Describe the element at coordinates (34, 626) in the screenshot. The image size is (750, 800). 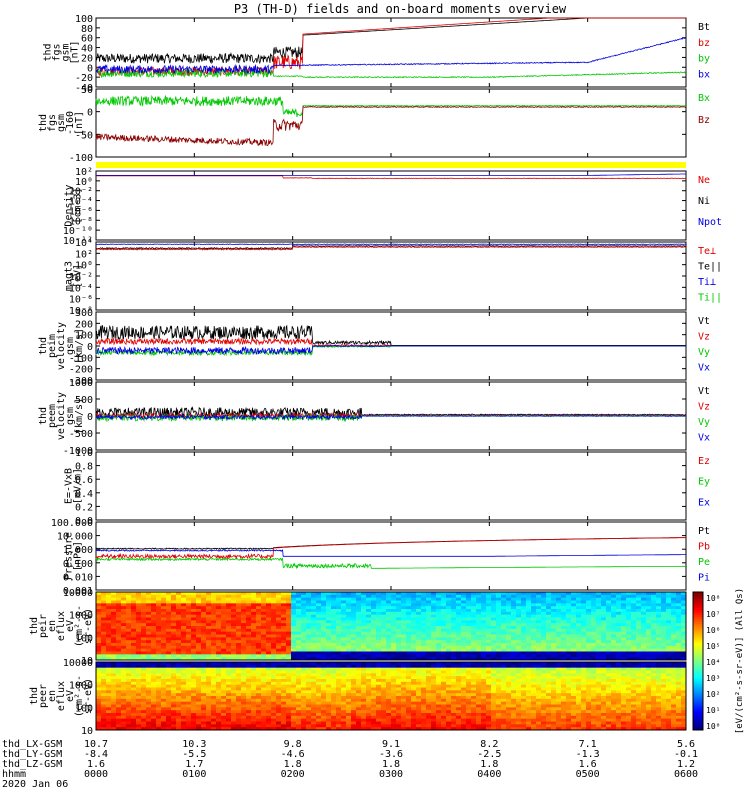
I see `y-axis-label: thd` at that location.